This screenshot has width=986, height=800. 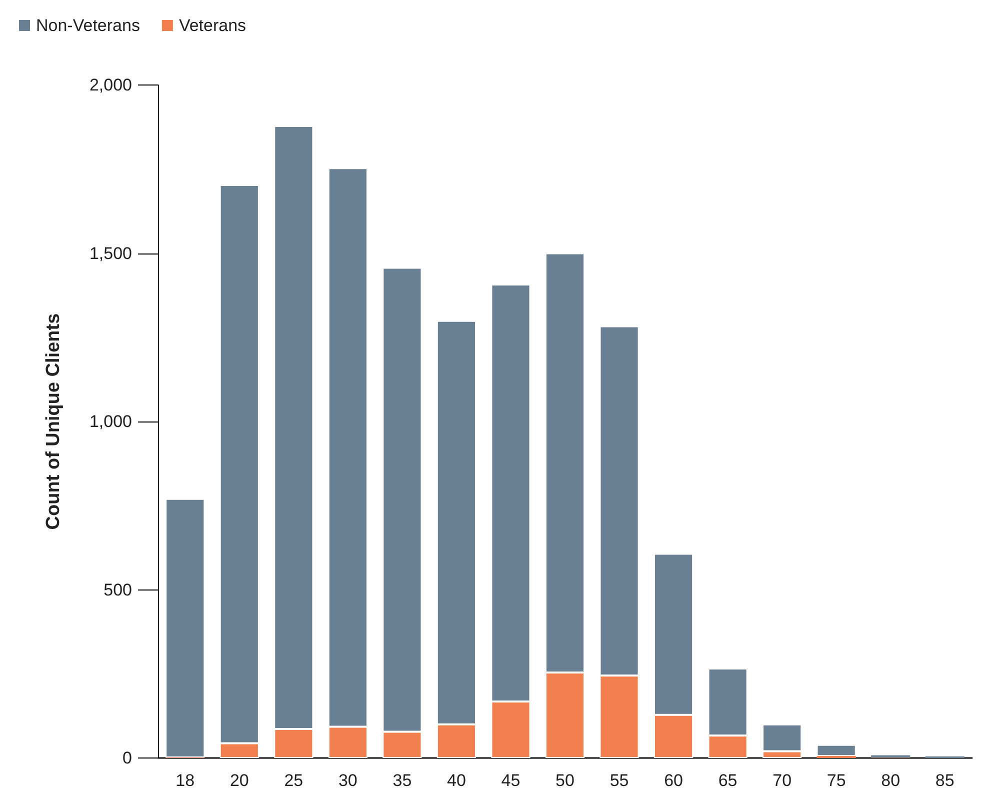 What do you see at coordinates (212, 25) in the screenshot?
I see `legend-label: Veterans` at bounding box center [212, 25].